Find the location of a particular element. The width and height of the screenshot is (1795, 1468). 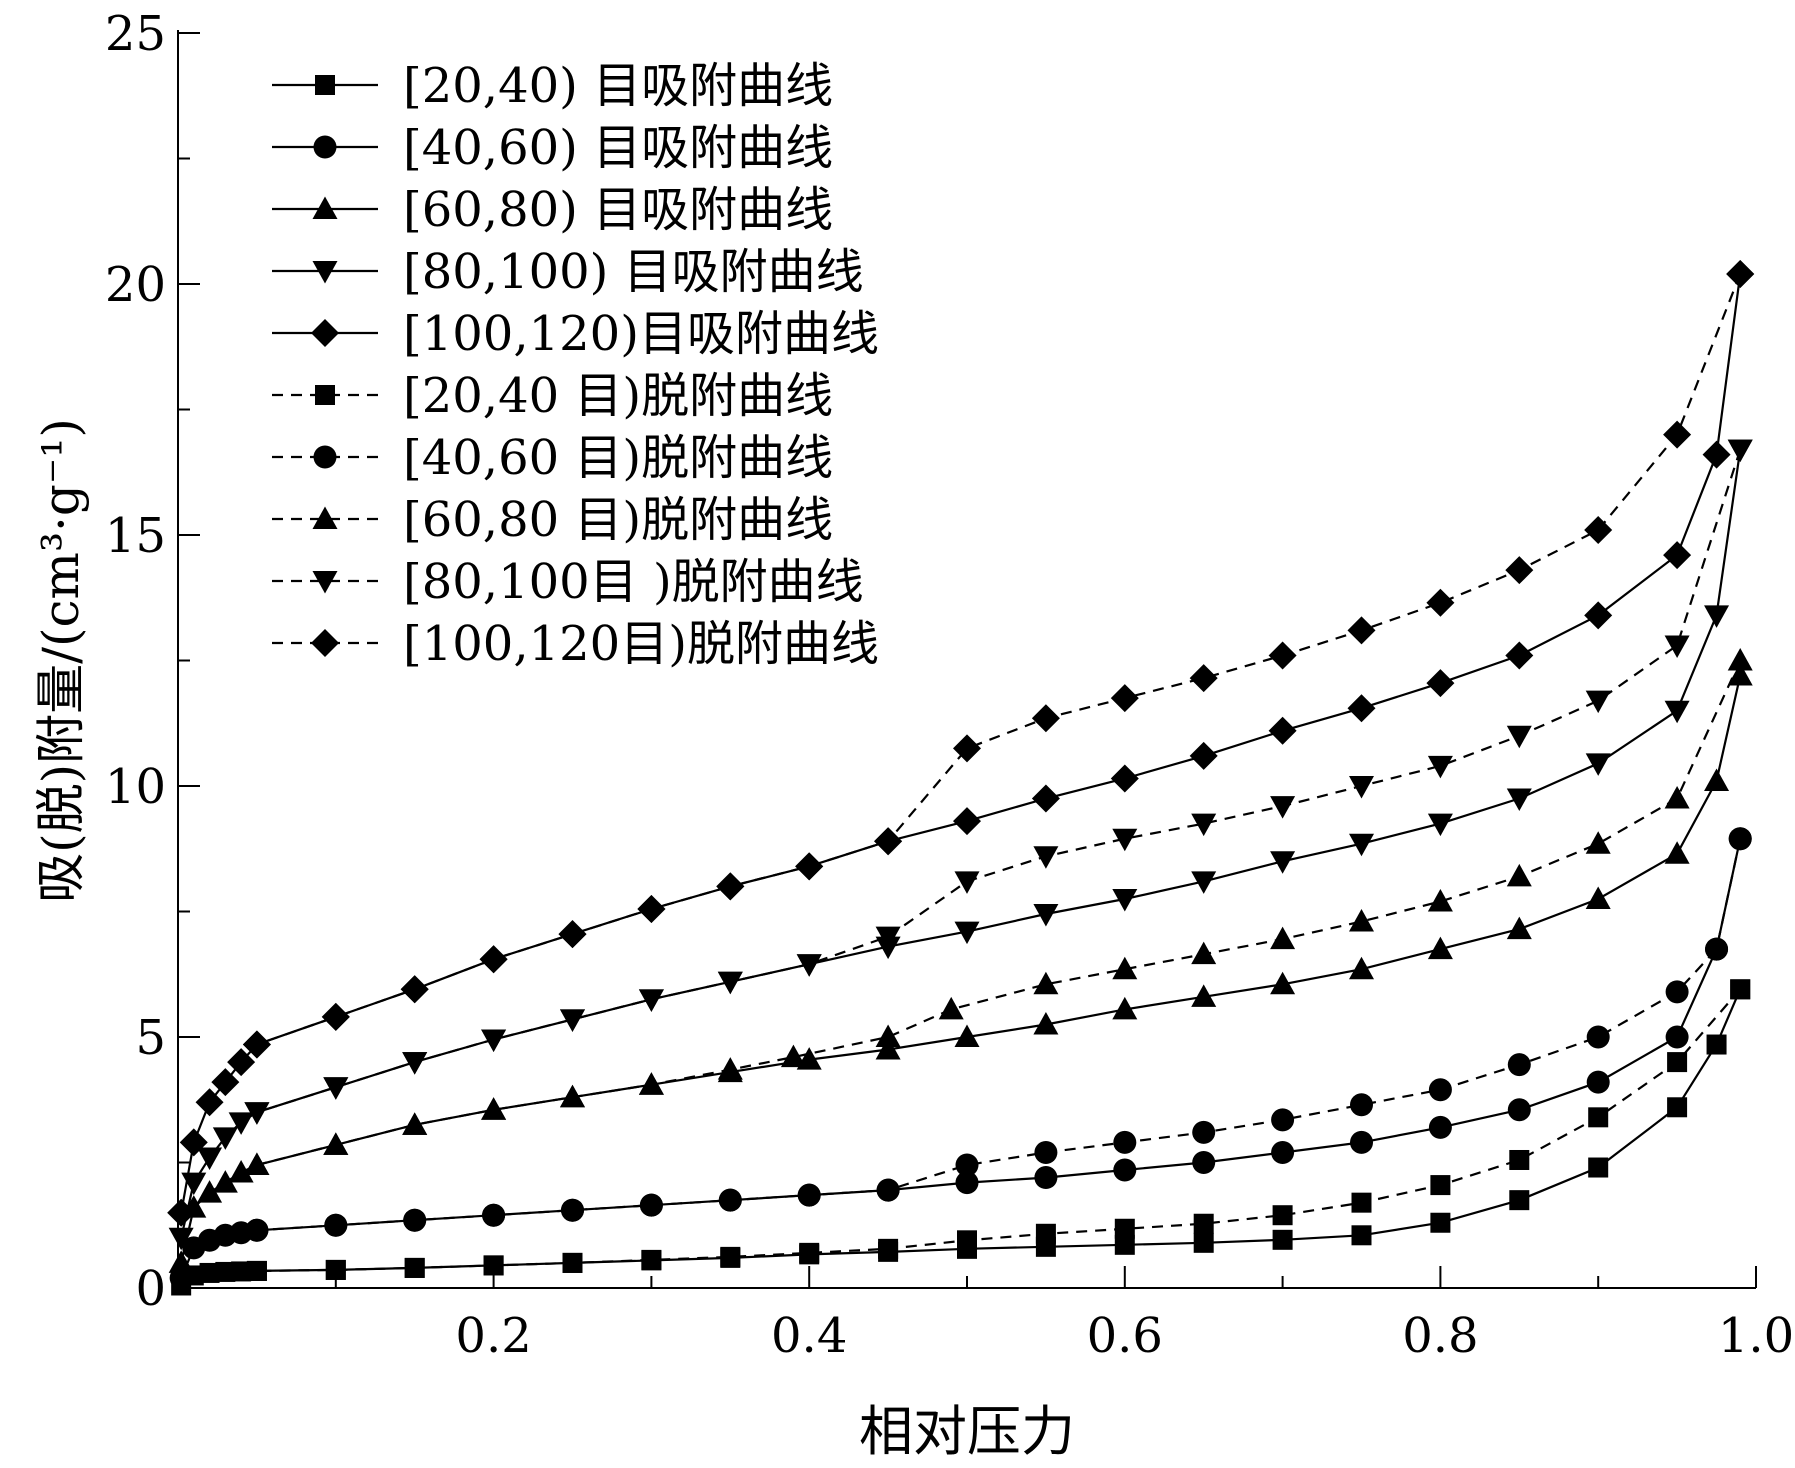

legend-item: [20,40) 目吸附曲线 is located at coordinates (552, 86).